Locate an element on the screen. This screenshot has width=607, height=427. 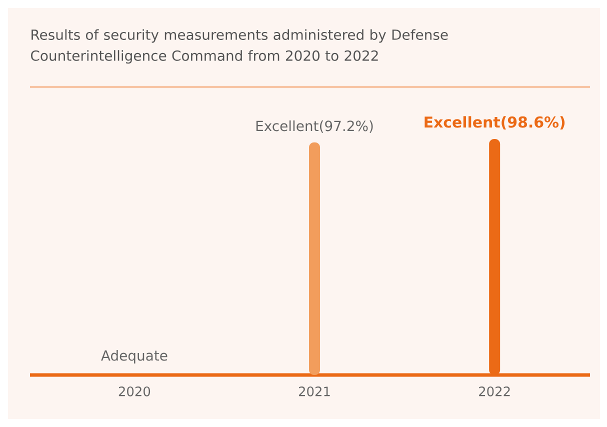
data-label: Excellent(97.2%) is located at coordinates (314, 126).